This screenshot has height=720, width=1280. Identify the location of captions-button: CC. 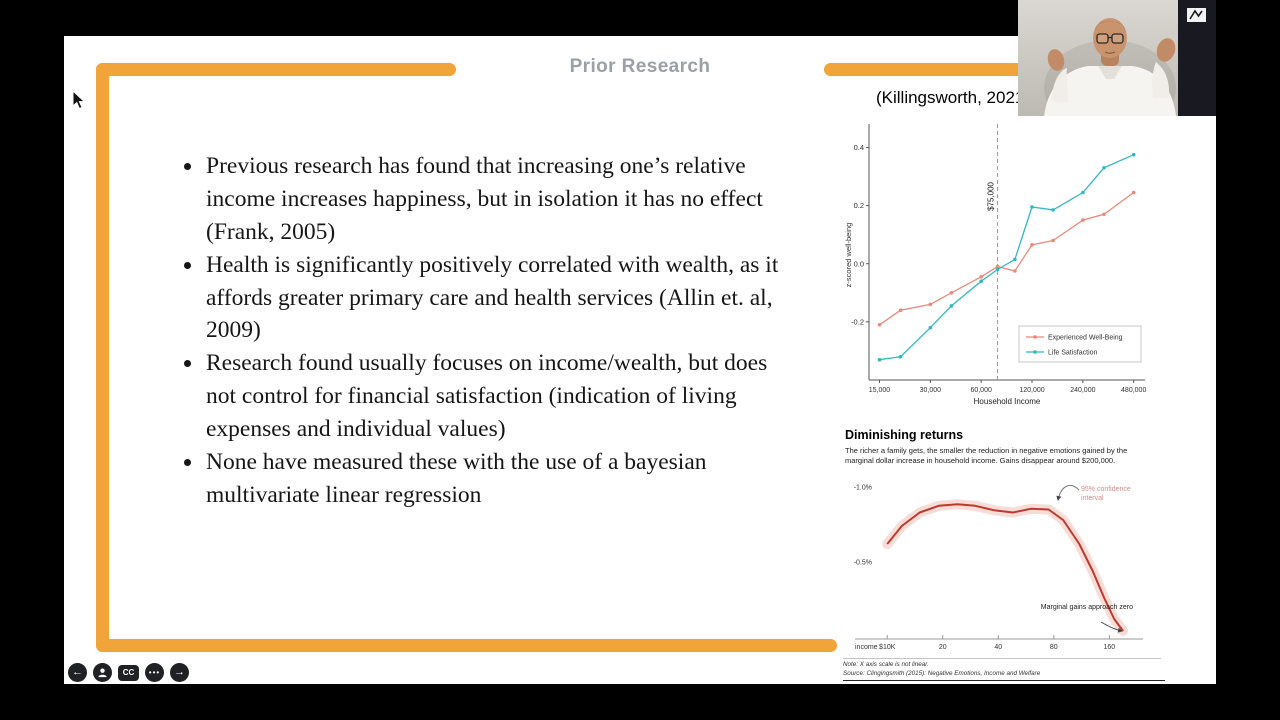
(128, 672).